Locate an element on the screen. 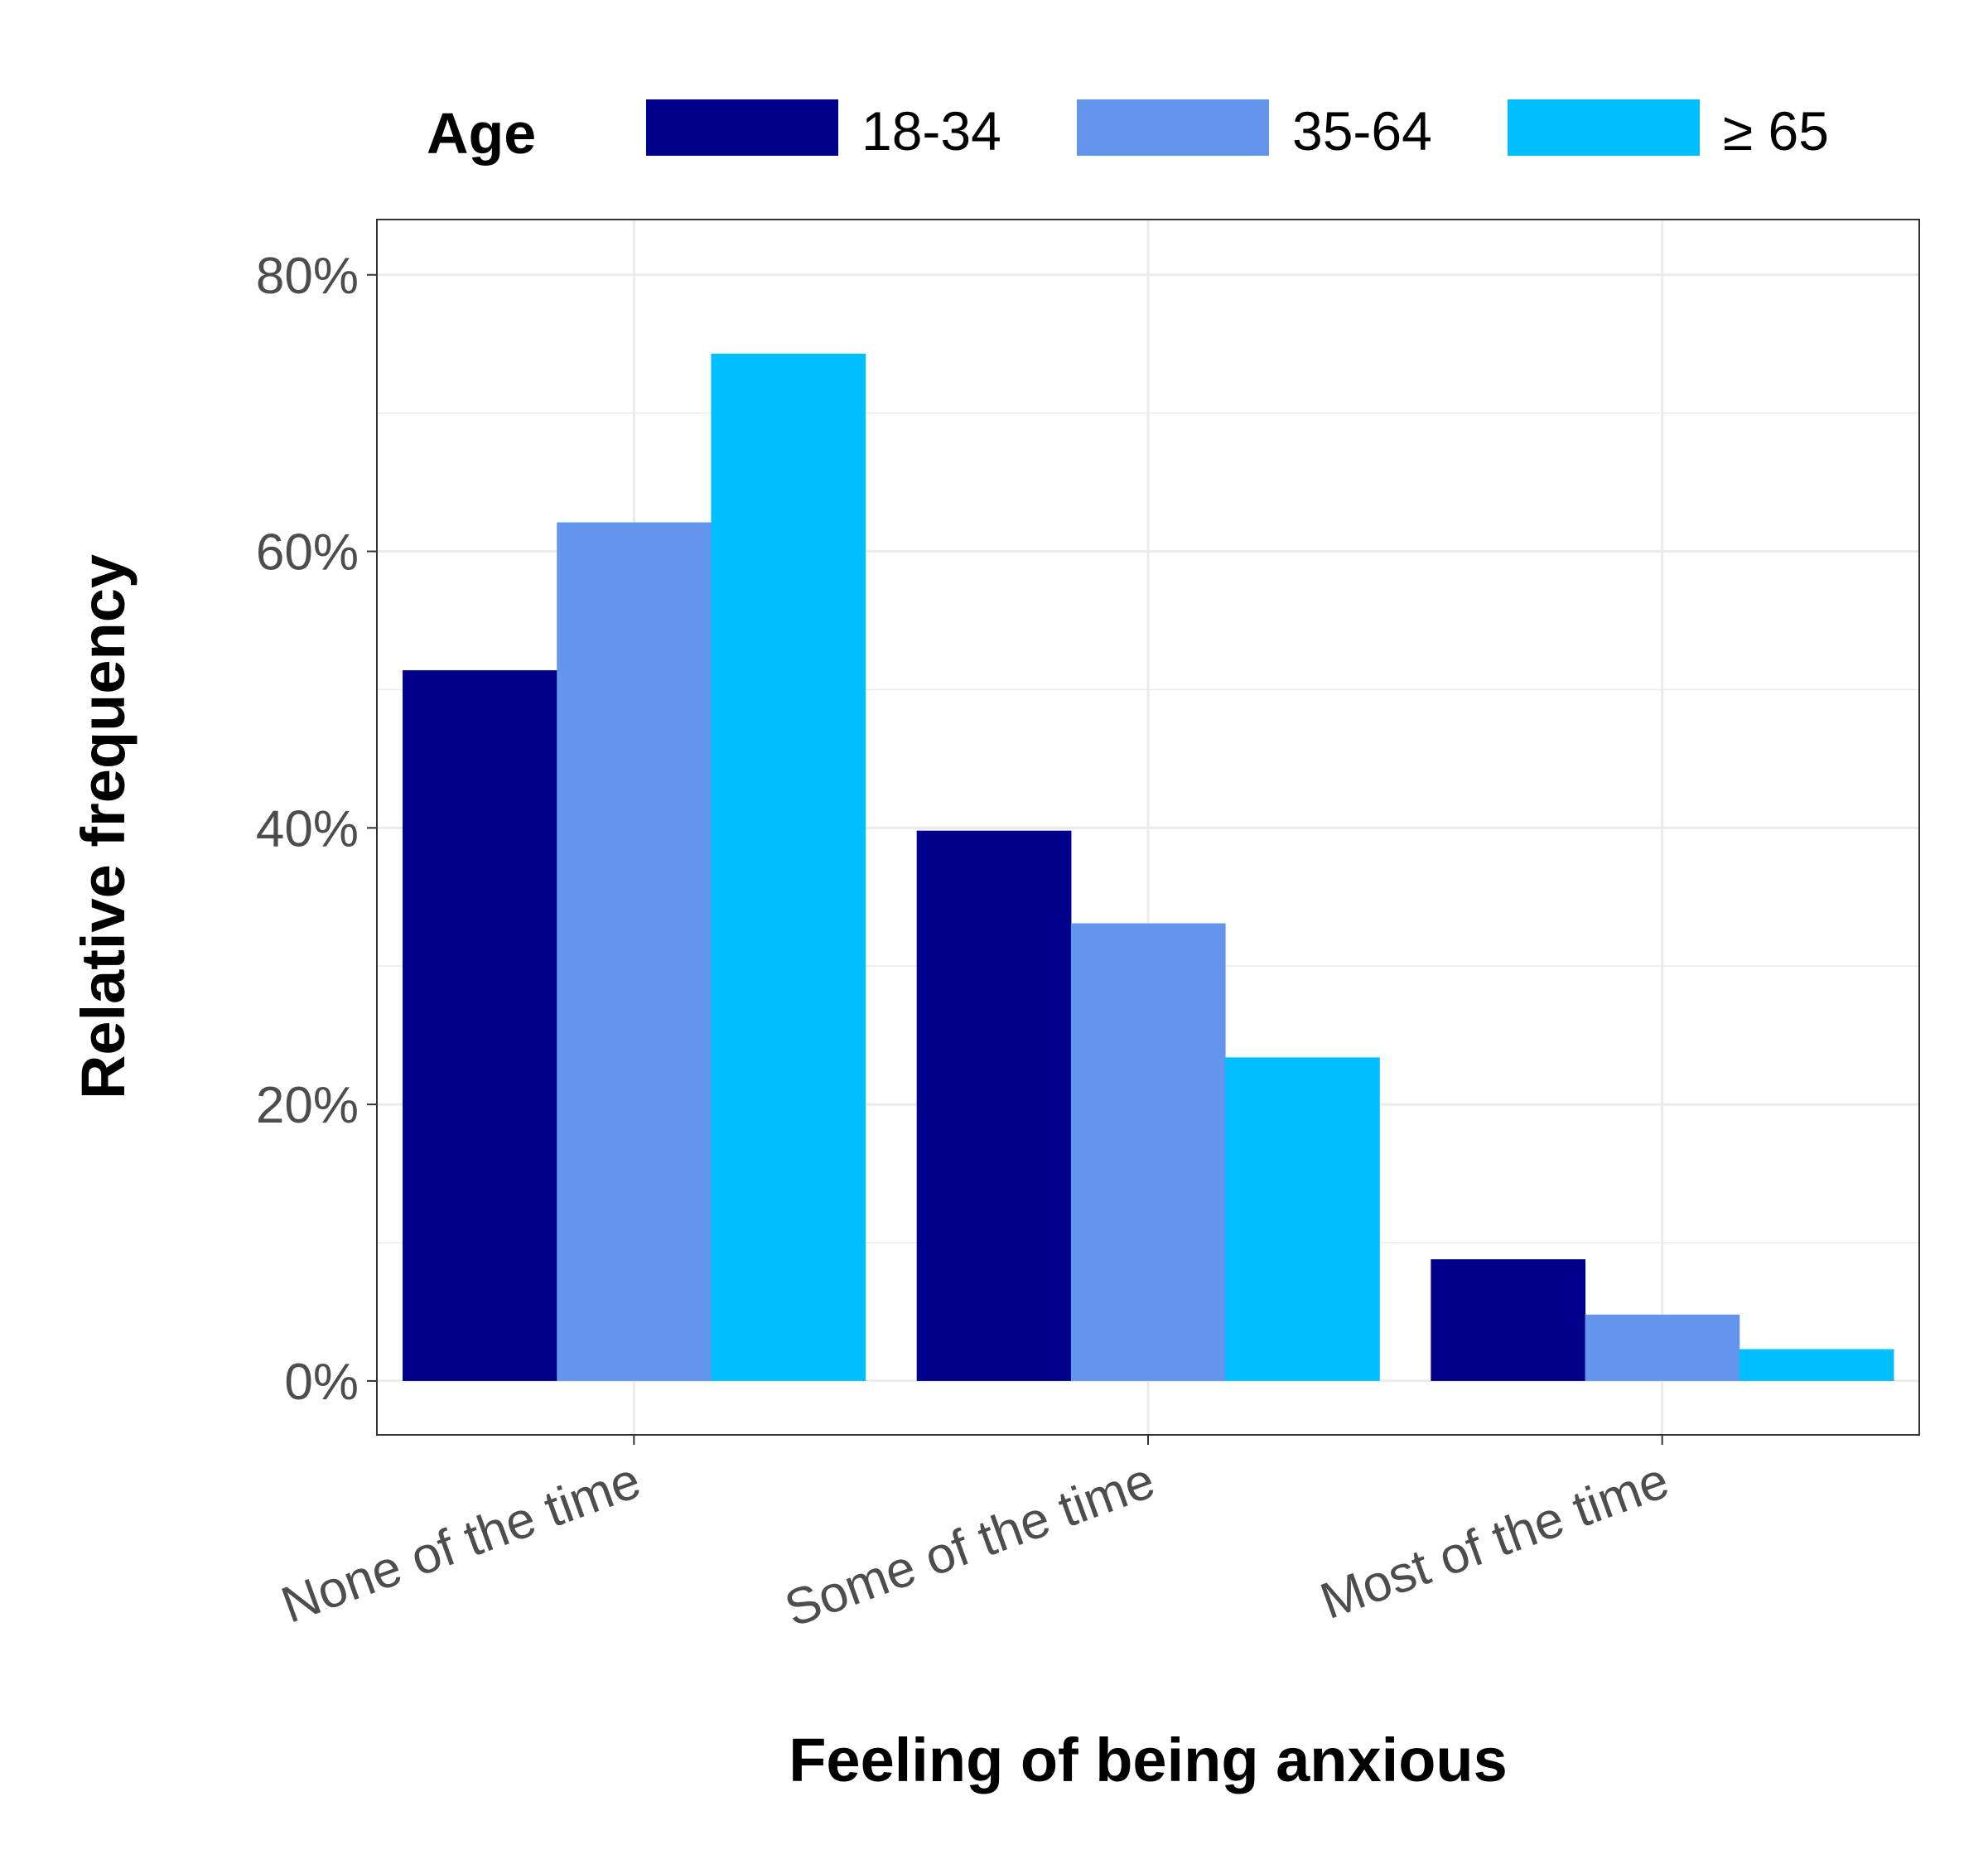  y-tick-label: 40% is located at coordinates (307, 828).